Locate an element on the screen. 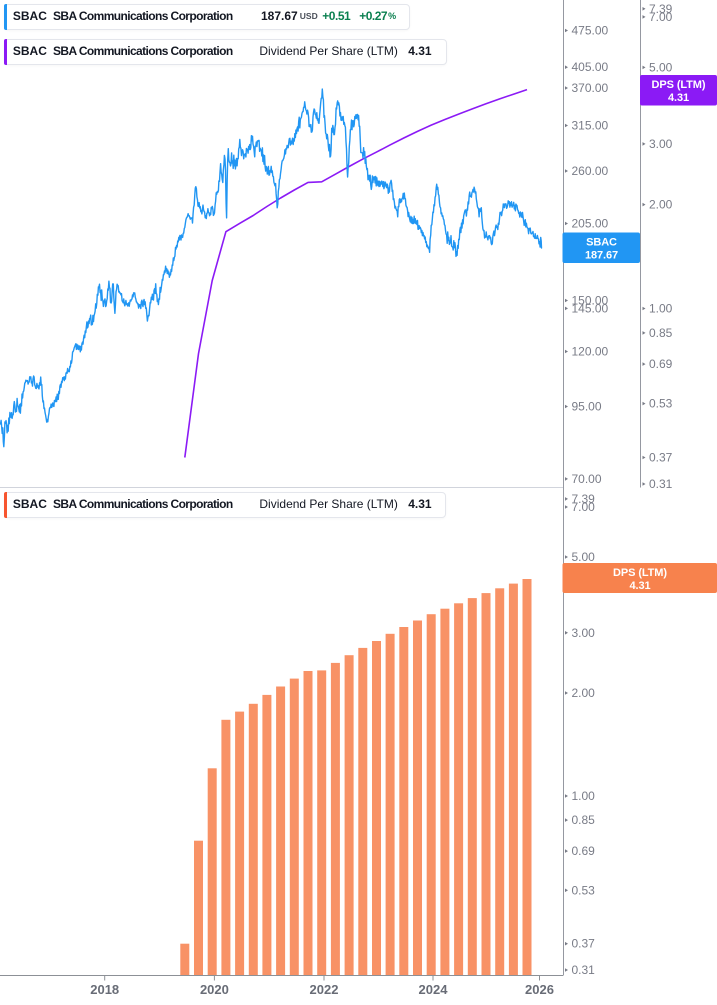  svg-text: 150.00 is located at coordinates (590, 301).